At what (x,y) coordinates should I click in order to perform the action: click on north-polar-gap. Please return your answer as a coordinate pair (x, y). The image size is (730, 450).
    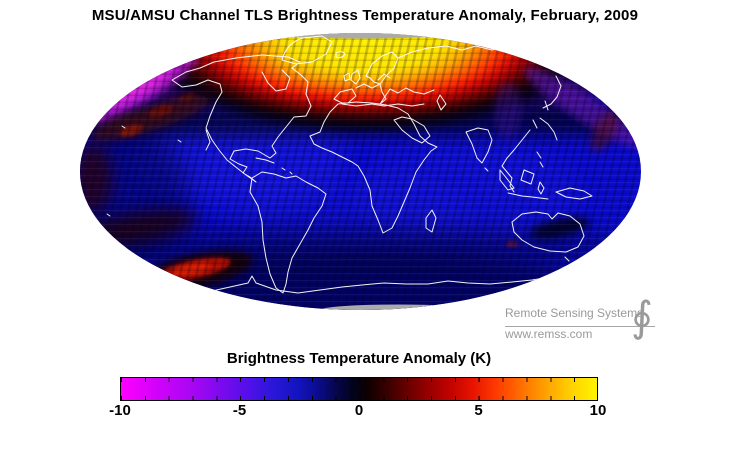
    Looking at the image, I should click on (362, 36).